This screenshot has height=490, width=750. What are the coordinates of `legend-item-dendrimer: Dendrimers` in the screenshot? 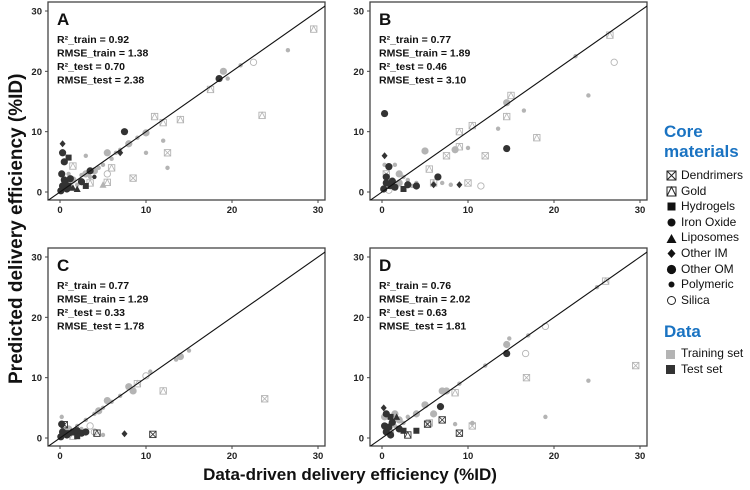 It's located at (708, 176).